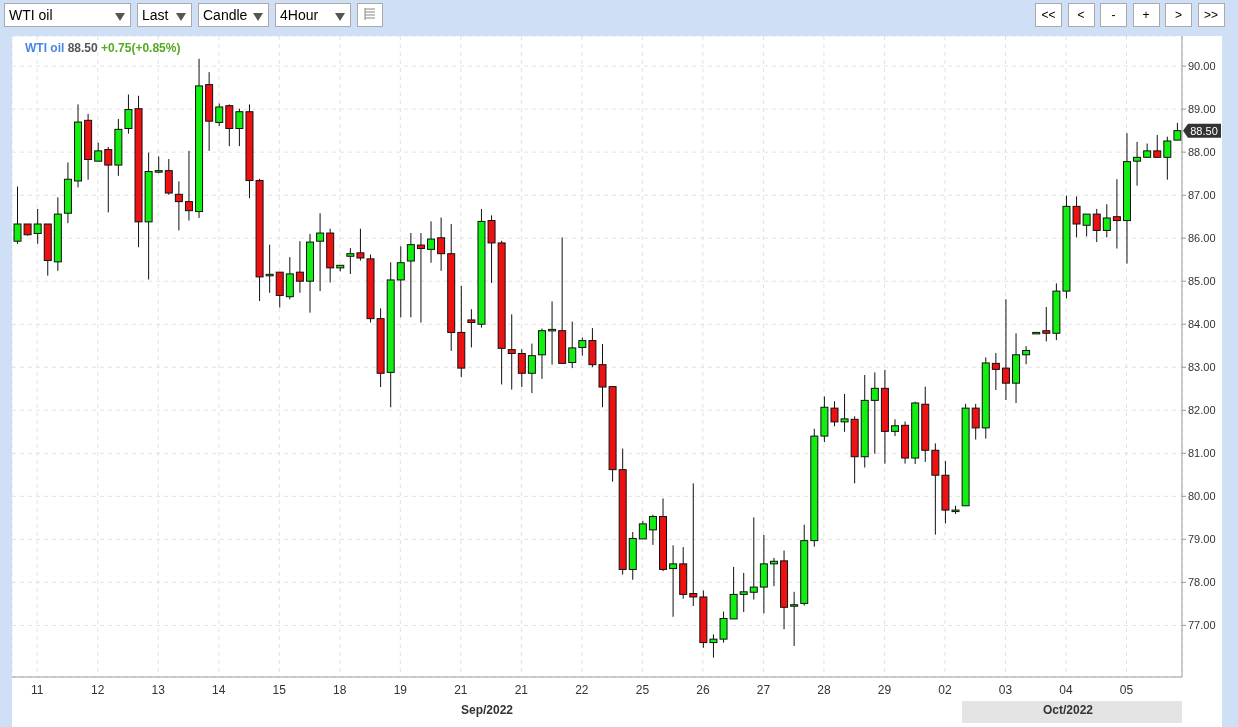 The height and width of the screenshot is (727, 1238). I want to click on text: Candle, so click(233, 15).